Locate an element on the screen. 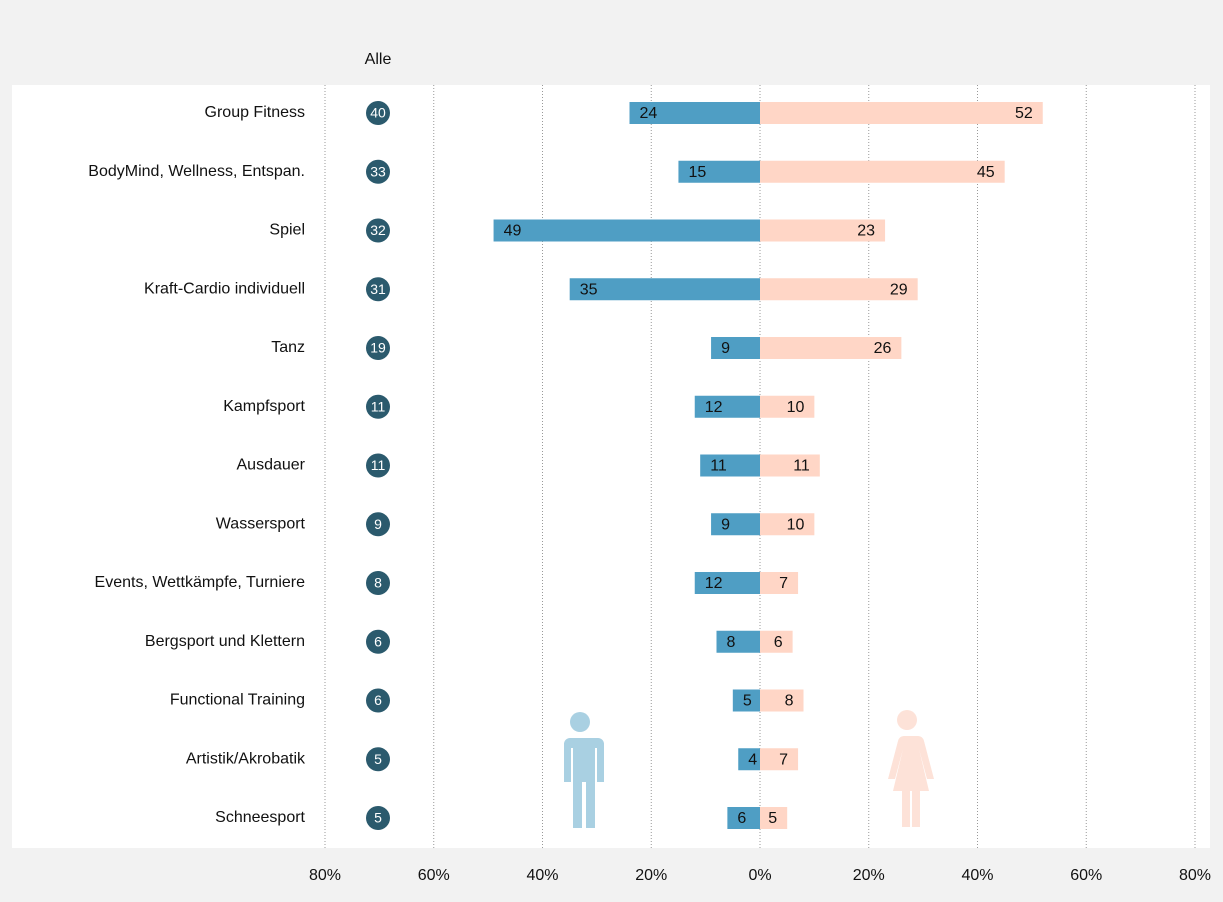 The image size is (1223, 902). total-label: 40 is located at coordinates (378, 113).